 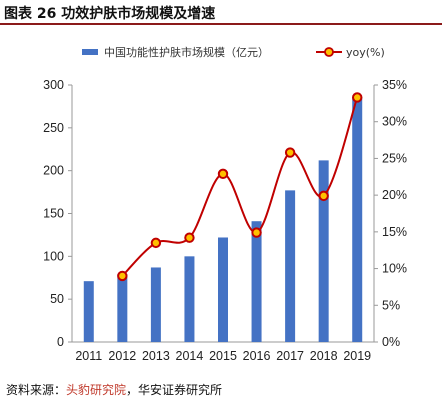 I want to click on right-tick-label: 10%, so click(x=394, y=269).